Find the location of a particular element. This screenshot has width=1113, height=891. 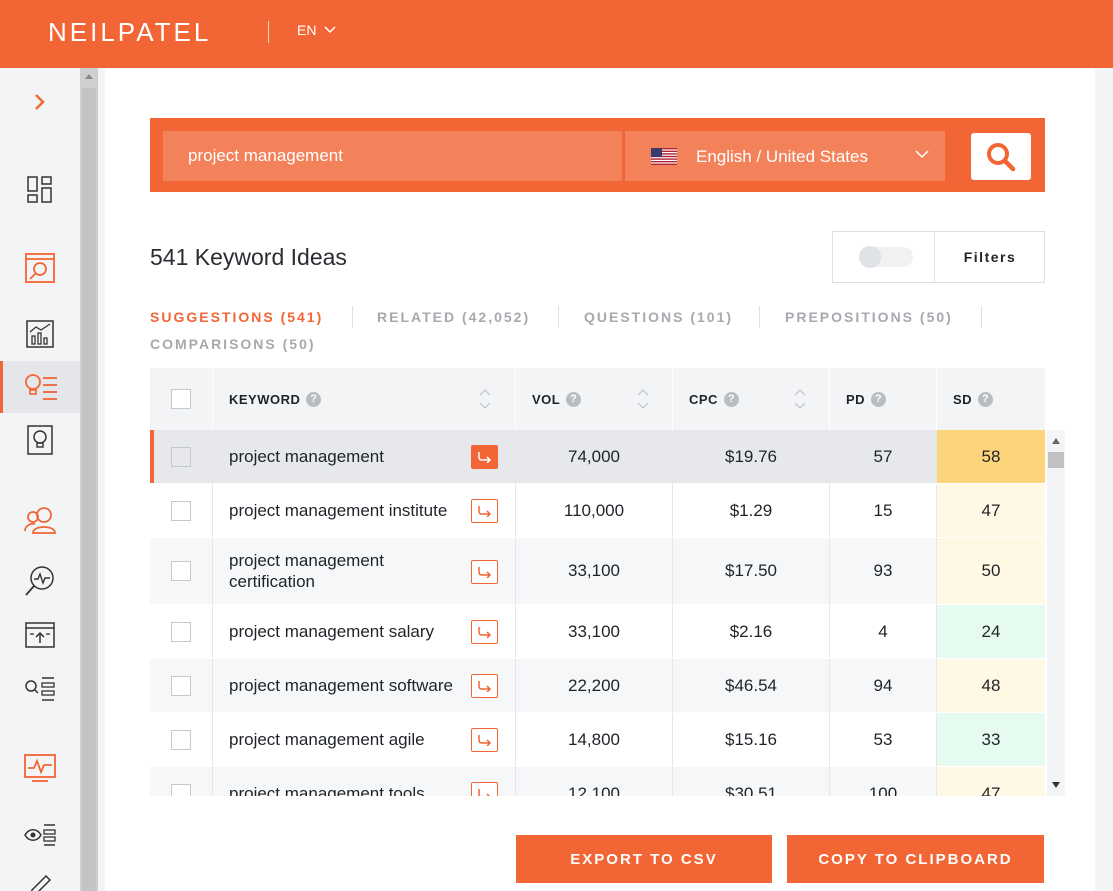

sidebar-scrollbar is located at coordinates (89, 479).